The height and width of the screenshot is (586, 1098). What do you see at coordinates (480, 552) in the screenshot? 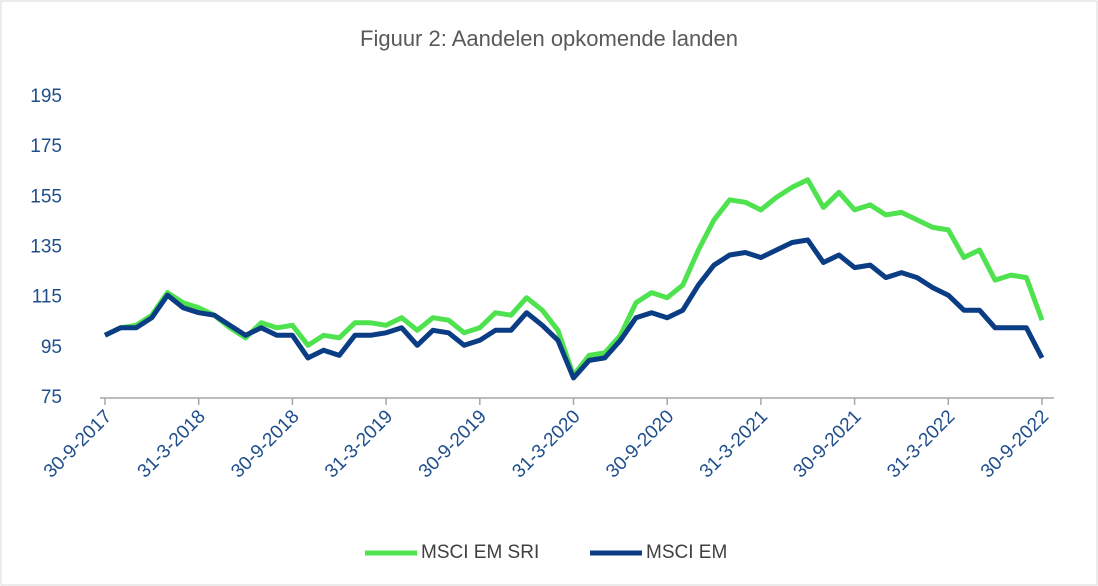
I see `legend-label: MSCI EM SRI` at bounding box center [480, 552].